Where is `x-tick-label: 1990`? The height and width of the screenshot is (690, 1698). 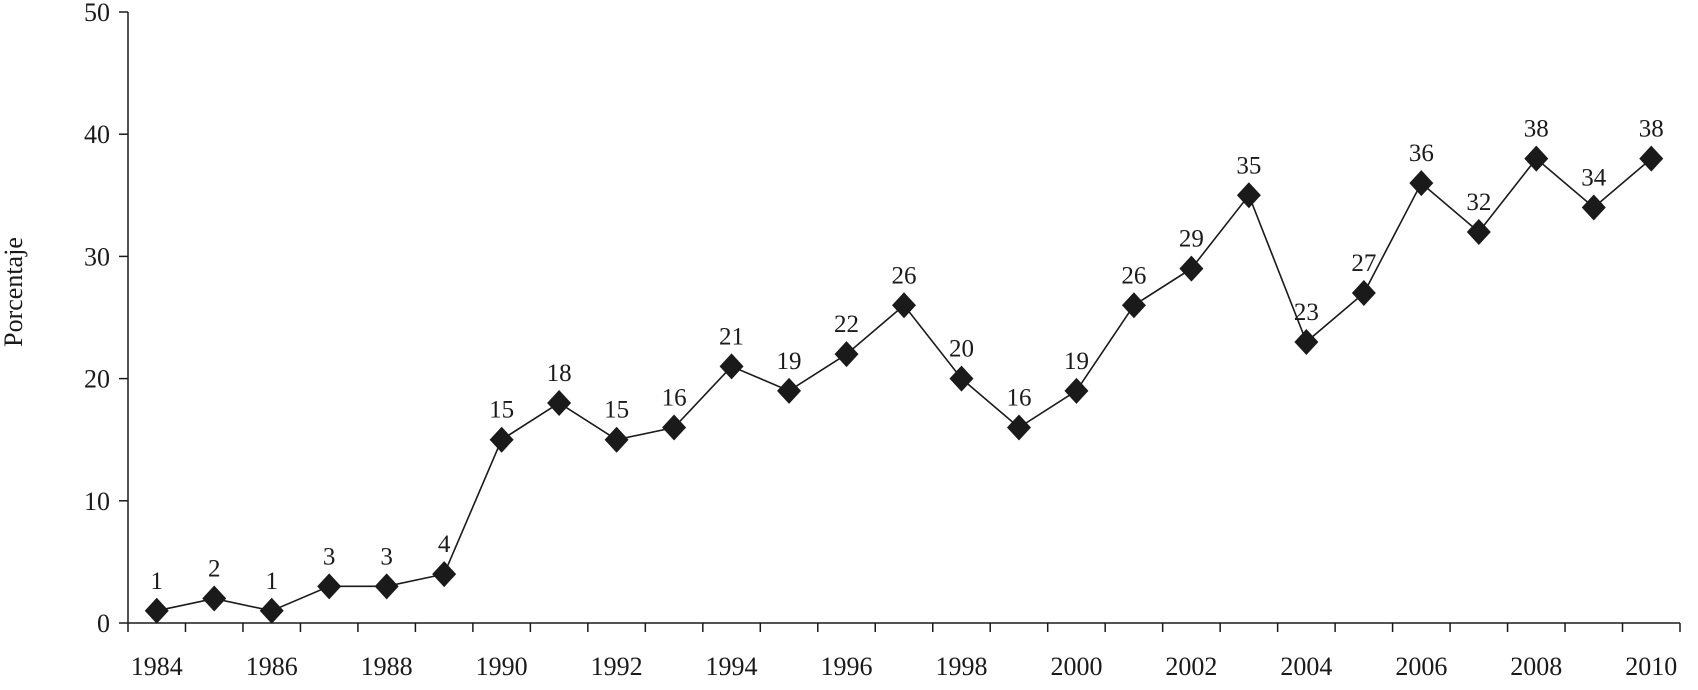
x-tick-label: 1990 is located at coordinates (502, 666).